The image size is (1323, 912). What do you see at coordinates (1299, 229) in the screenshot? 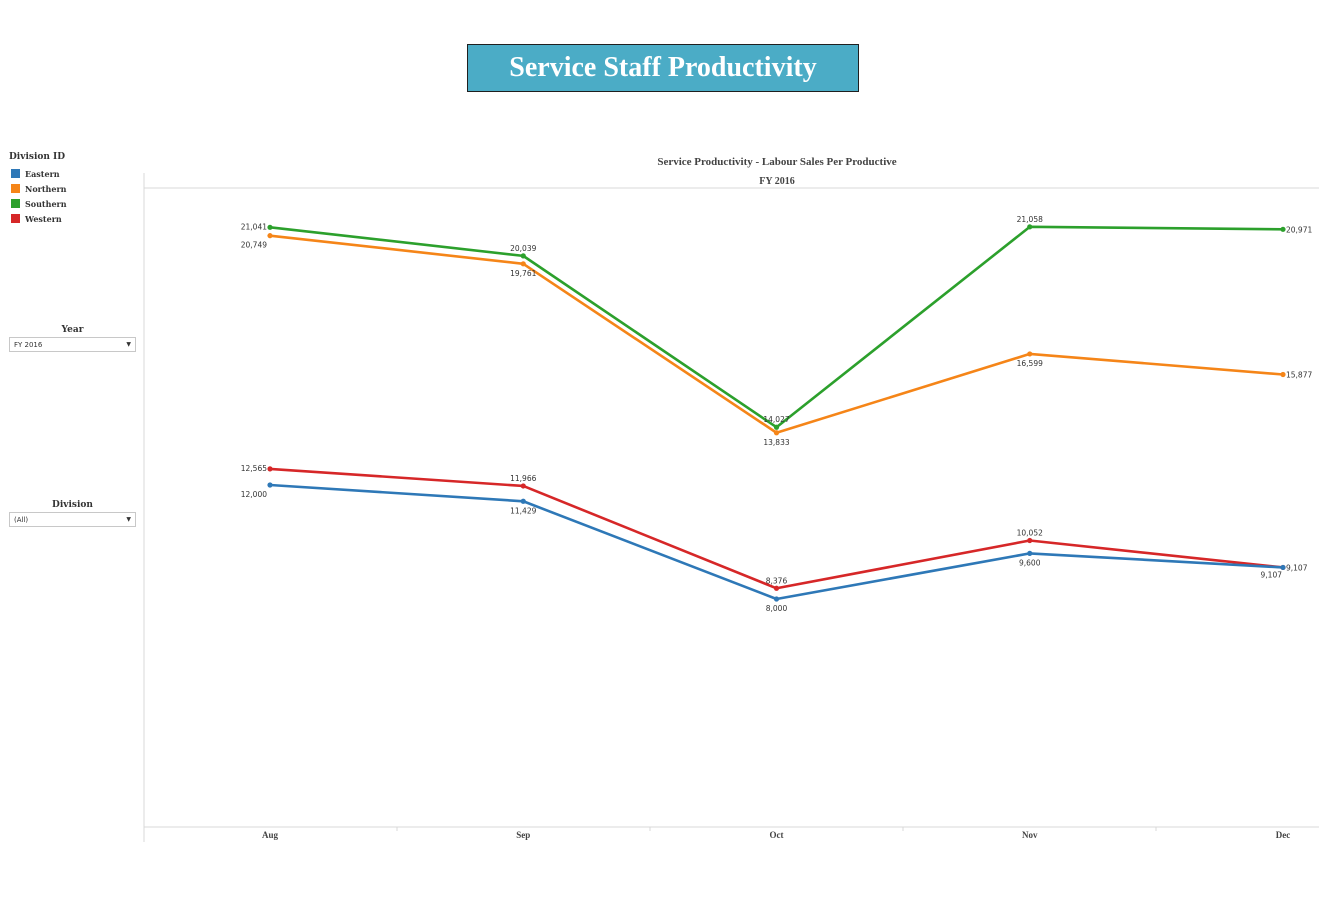
I see `data-label-southern-dec: 20,971` at bounding box center [1299, 229].